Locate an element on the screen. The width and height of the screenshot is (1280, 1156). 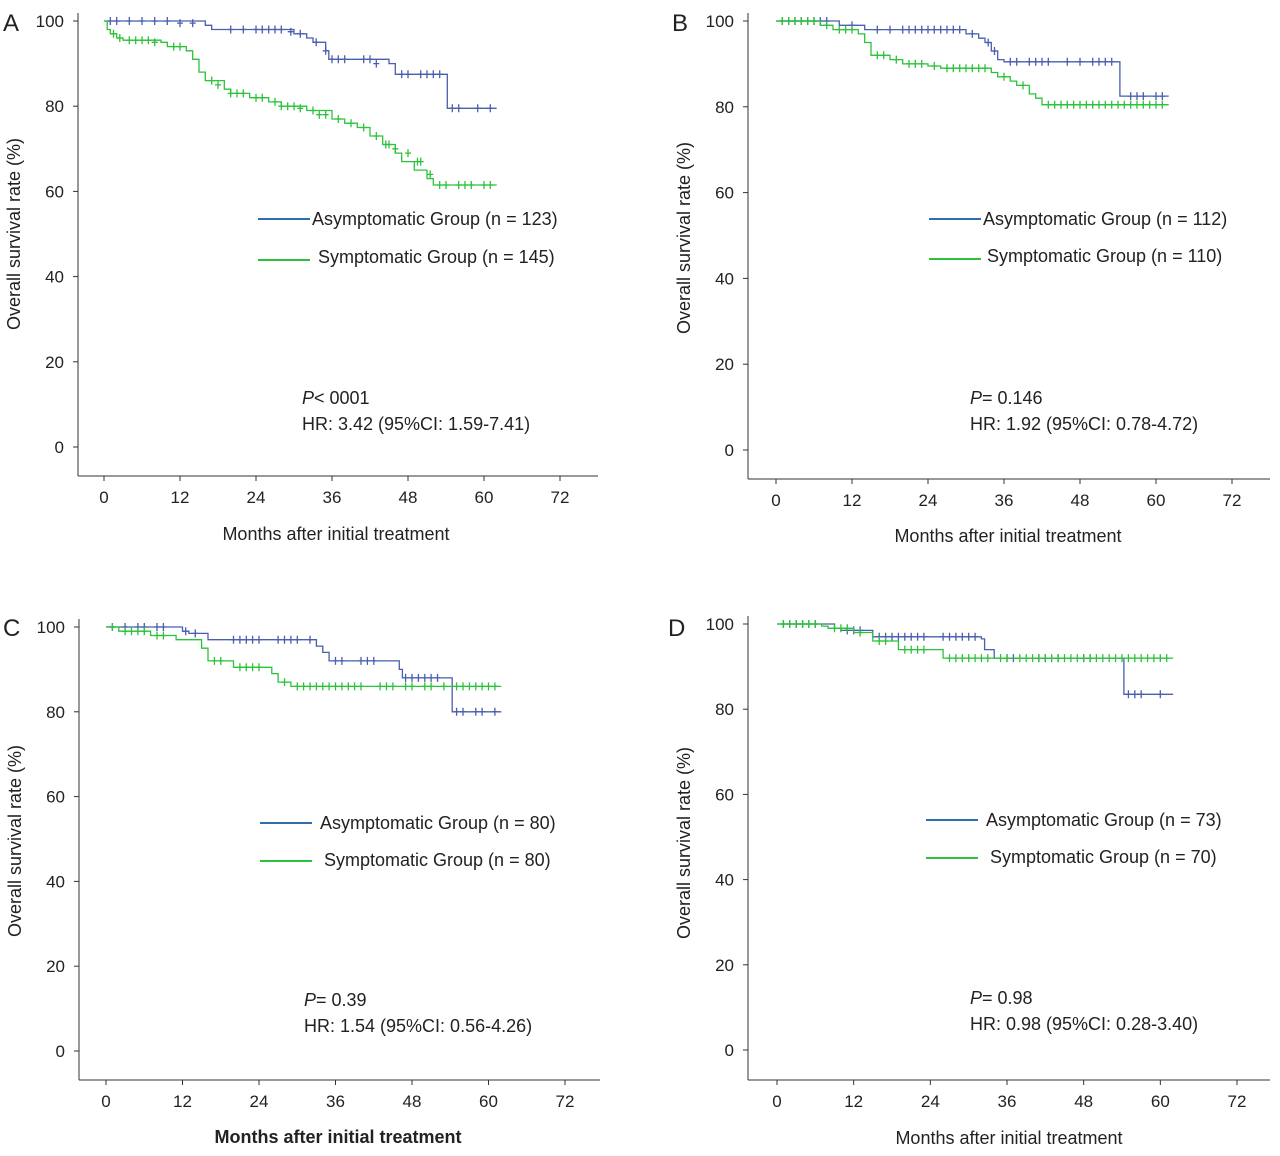
p-value: < 0001 is located at coordinates (342, 398).